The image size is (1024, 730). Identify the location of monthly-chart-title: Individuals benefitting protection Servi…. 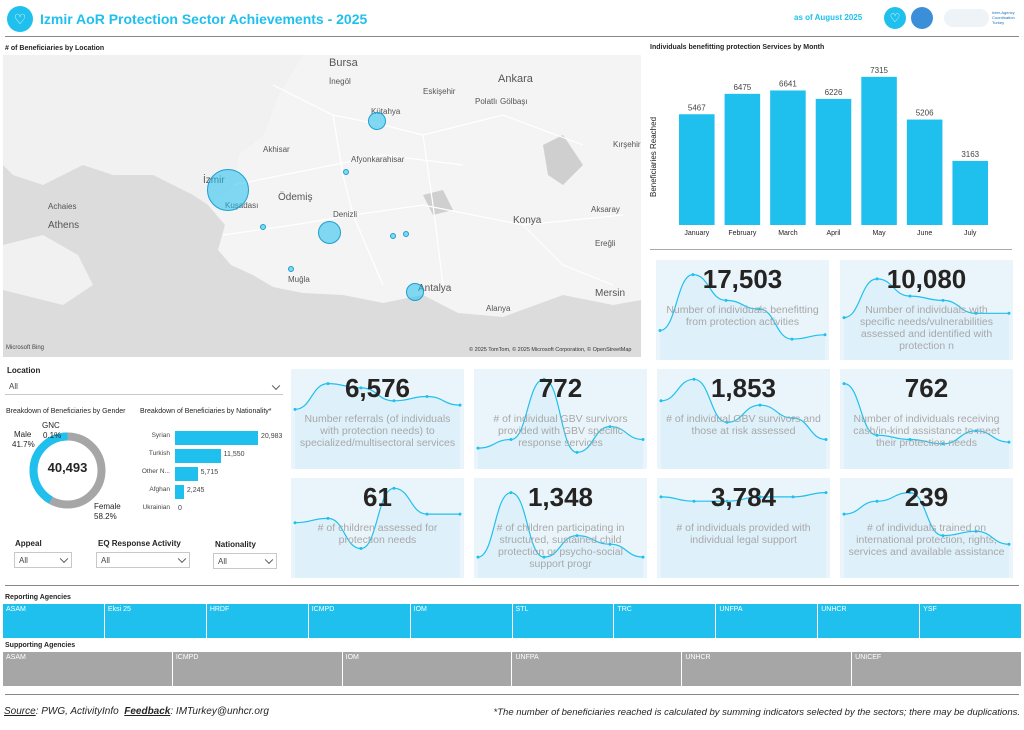
(737, 47).